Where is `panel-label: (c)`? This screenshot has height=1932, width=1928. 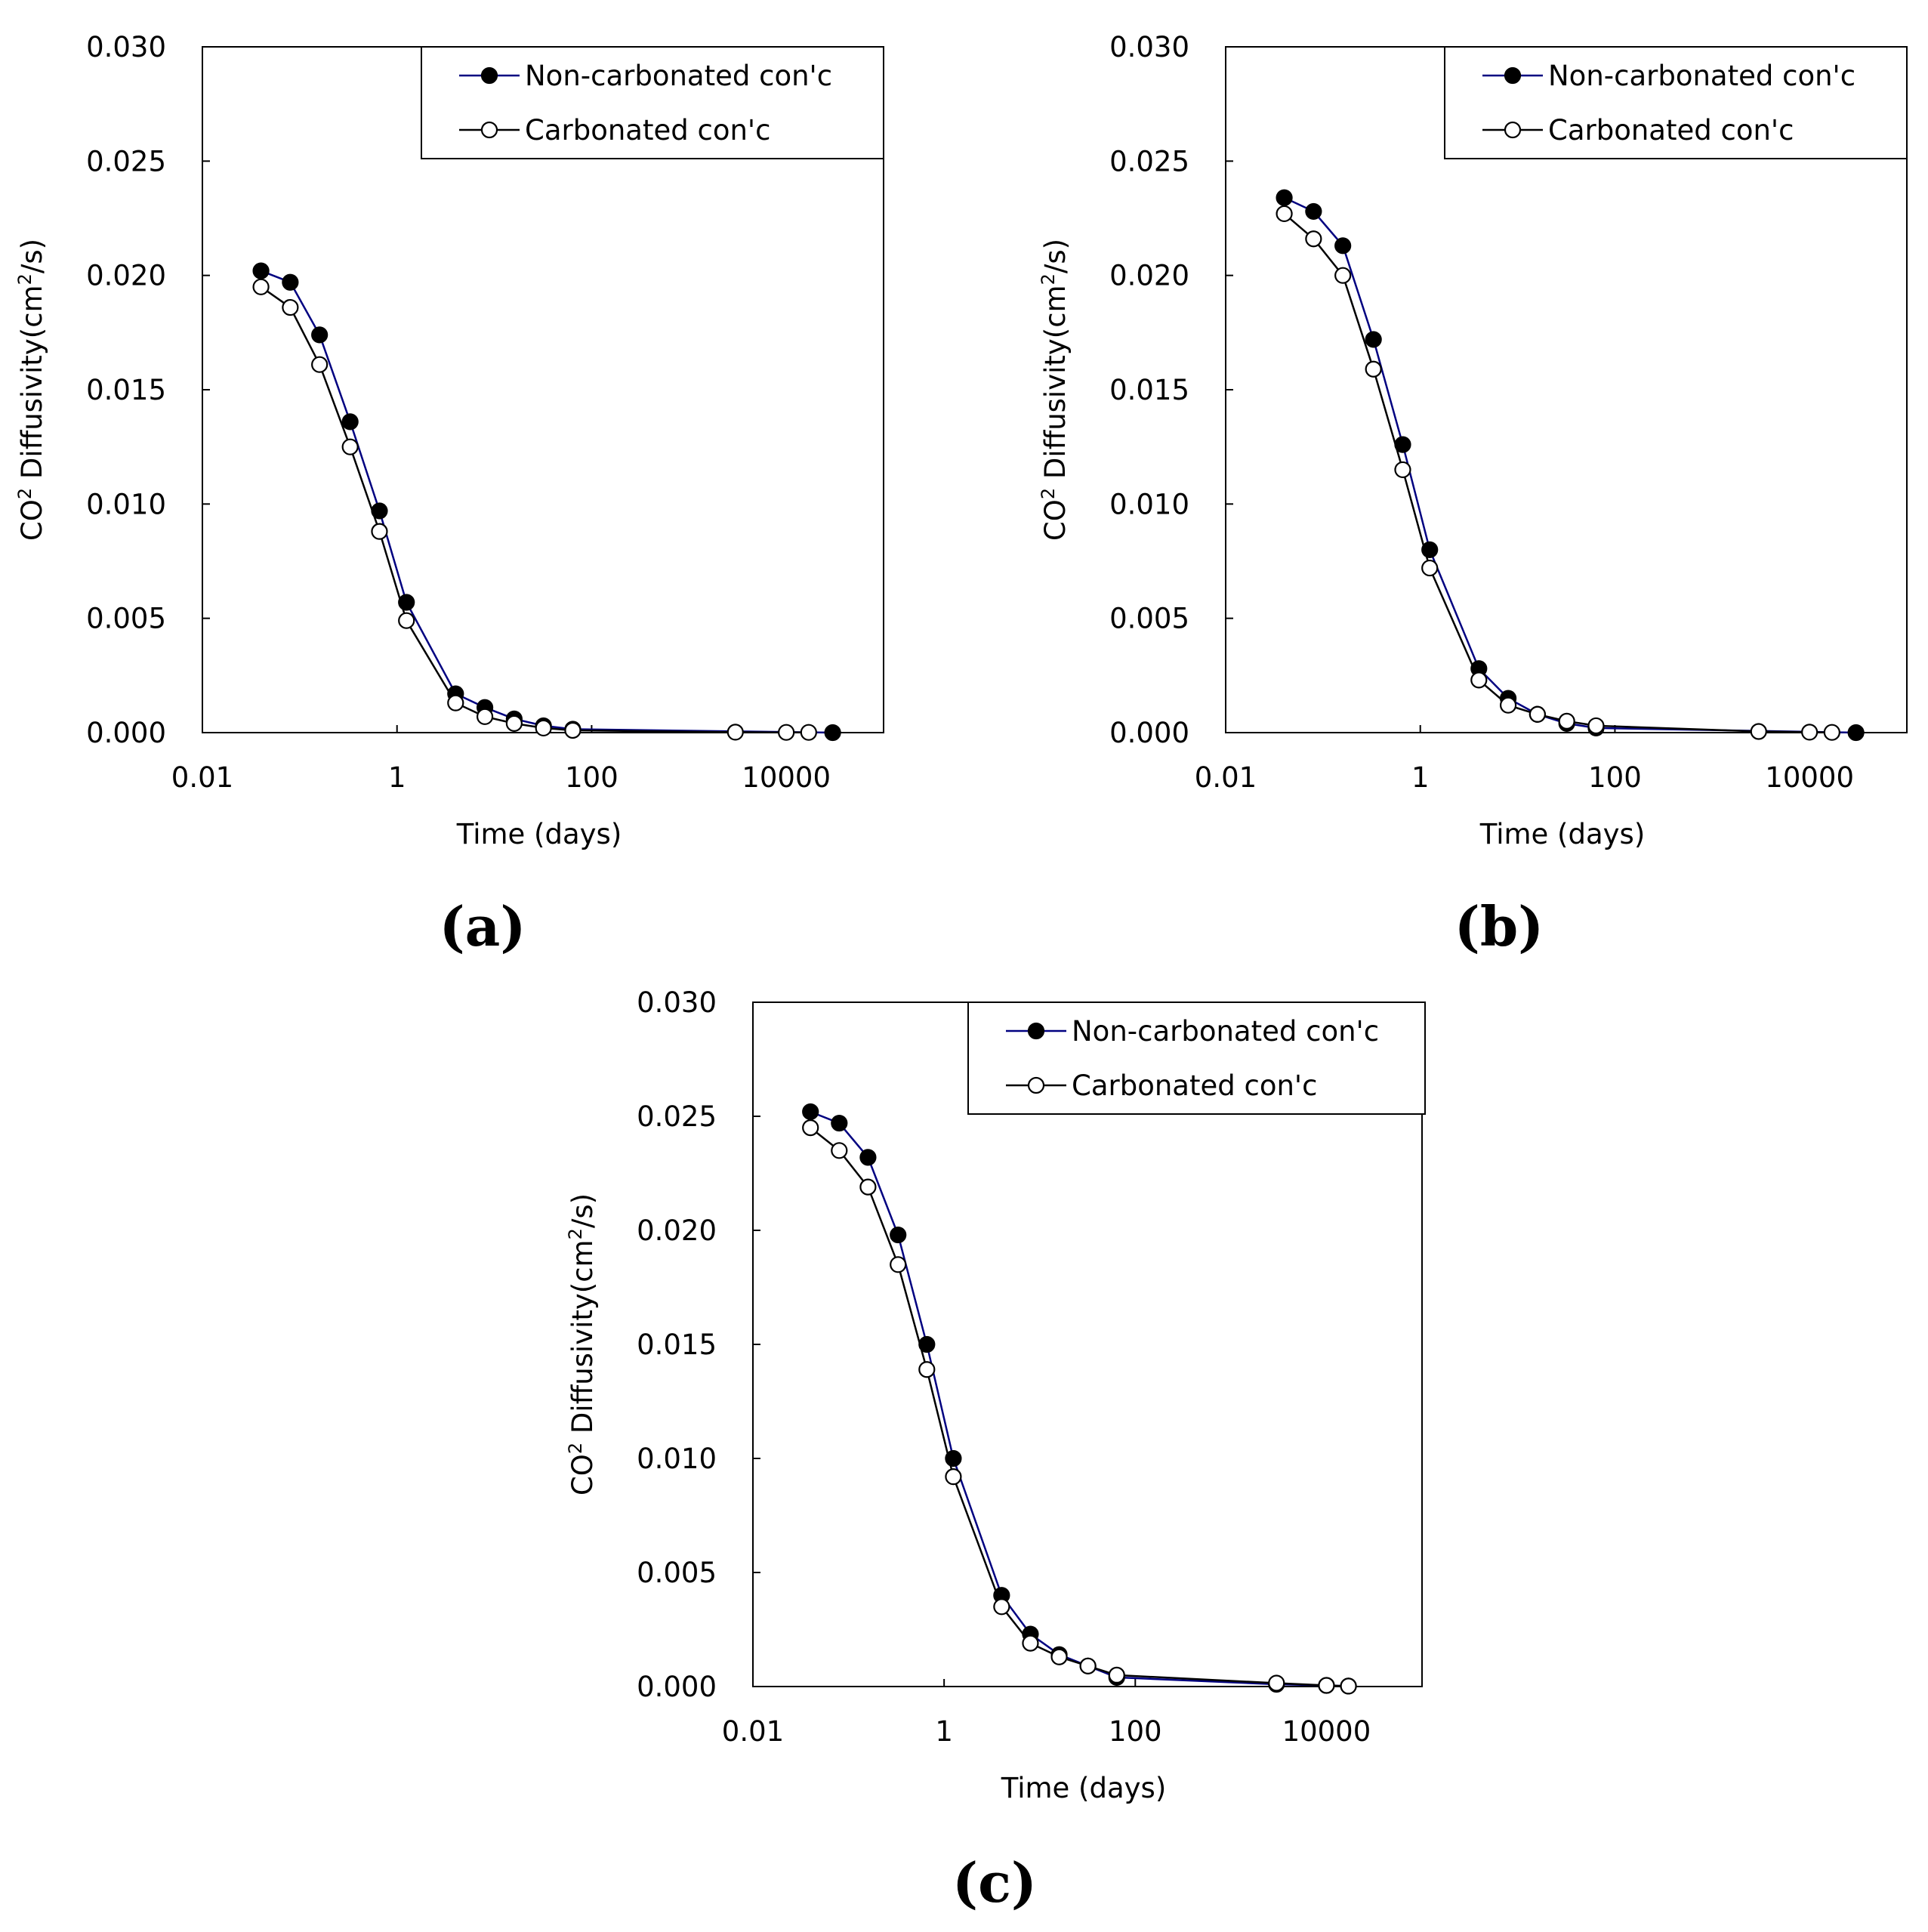
panel-label: (c) is located at coordinates (994, 1882).